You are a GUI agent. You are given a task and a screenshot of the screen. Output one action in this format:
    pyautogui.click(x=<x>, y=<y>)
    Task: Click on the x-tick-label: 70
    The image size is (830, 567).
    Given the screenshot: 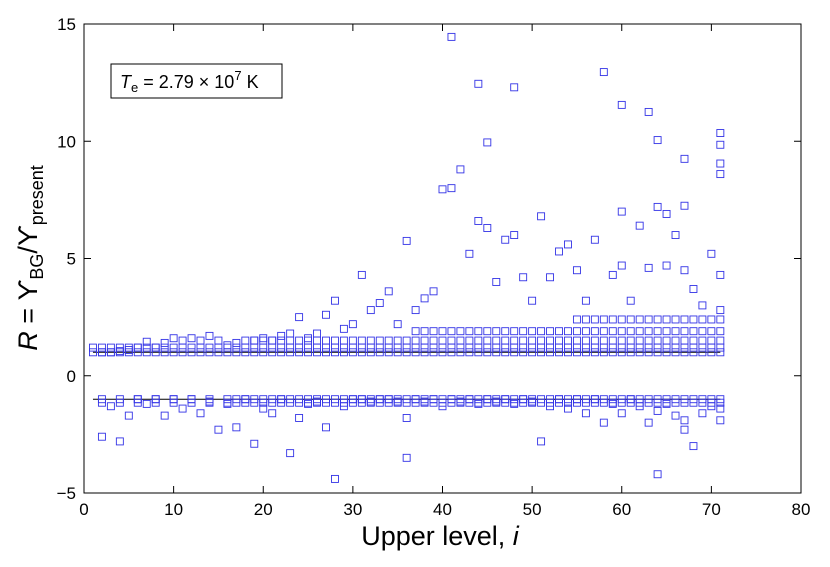 What is the action you would take?
    pyautogui.click(x=711, y=509)
    